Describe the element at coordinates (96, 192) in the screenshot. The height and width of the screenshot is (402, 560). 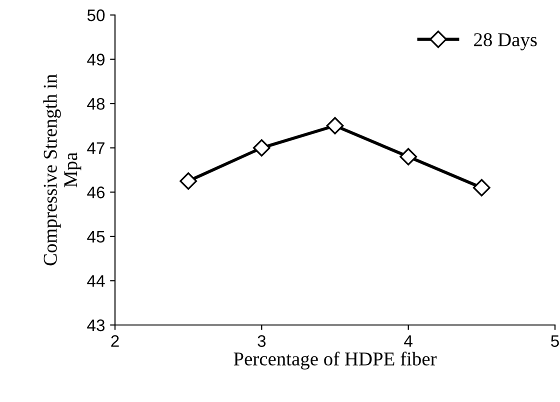
I see `y-tick-label: 46` at that location.